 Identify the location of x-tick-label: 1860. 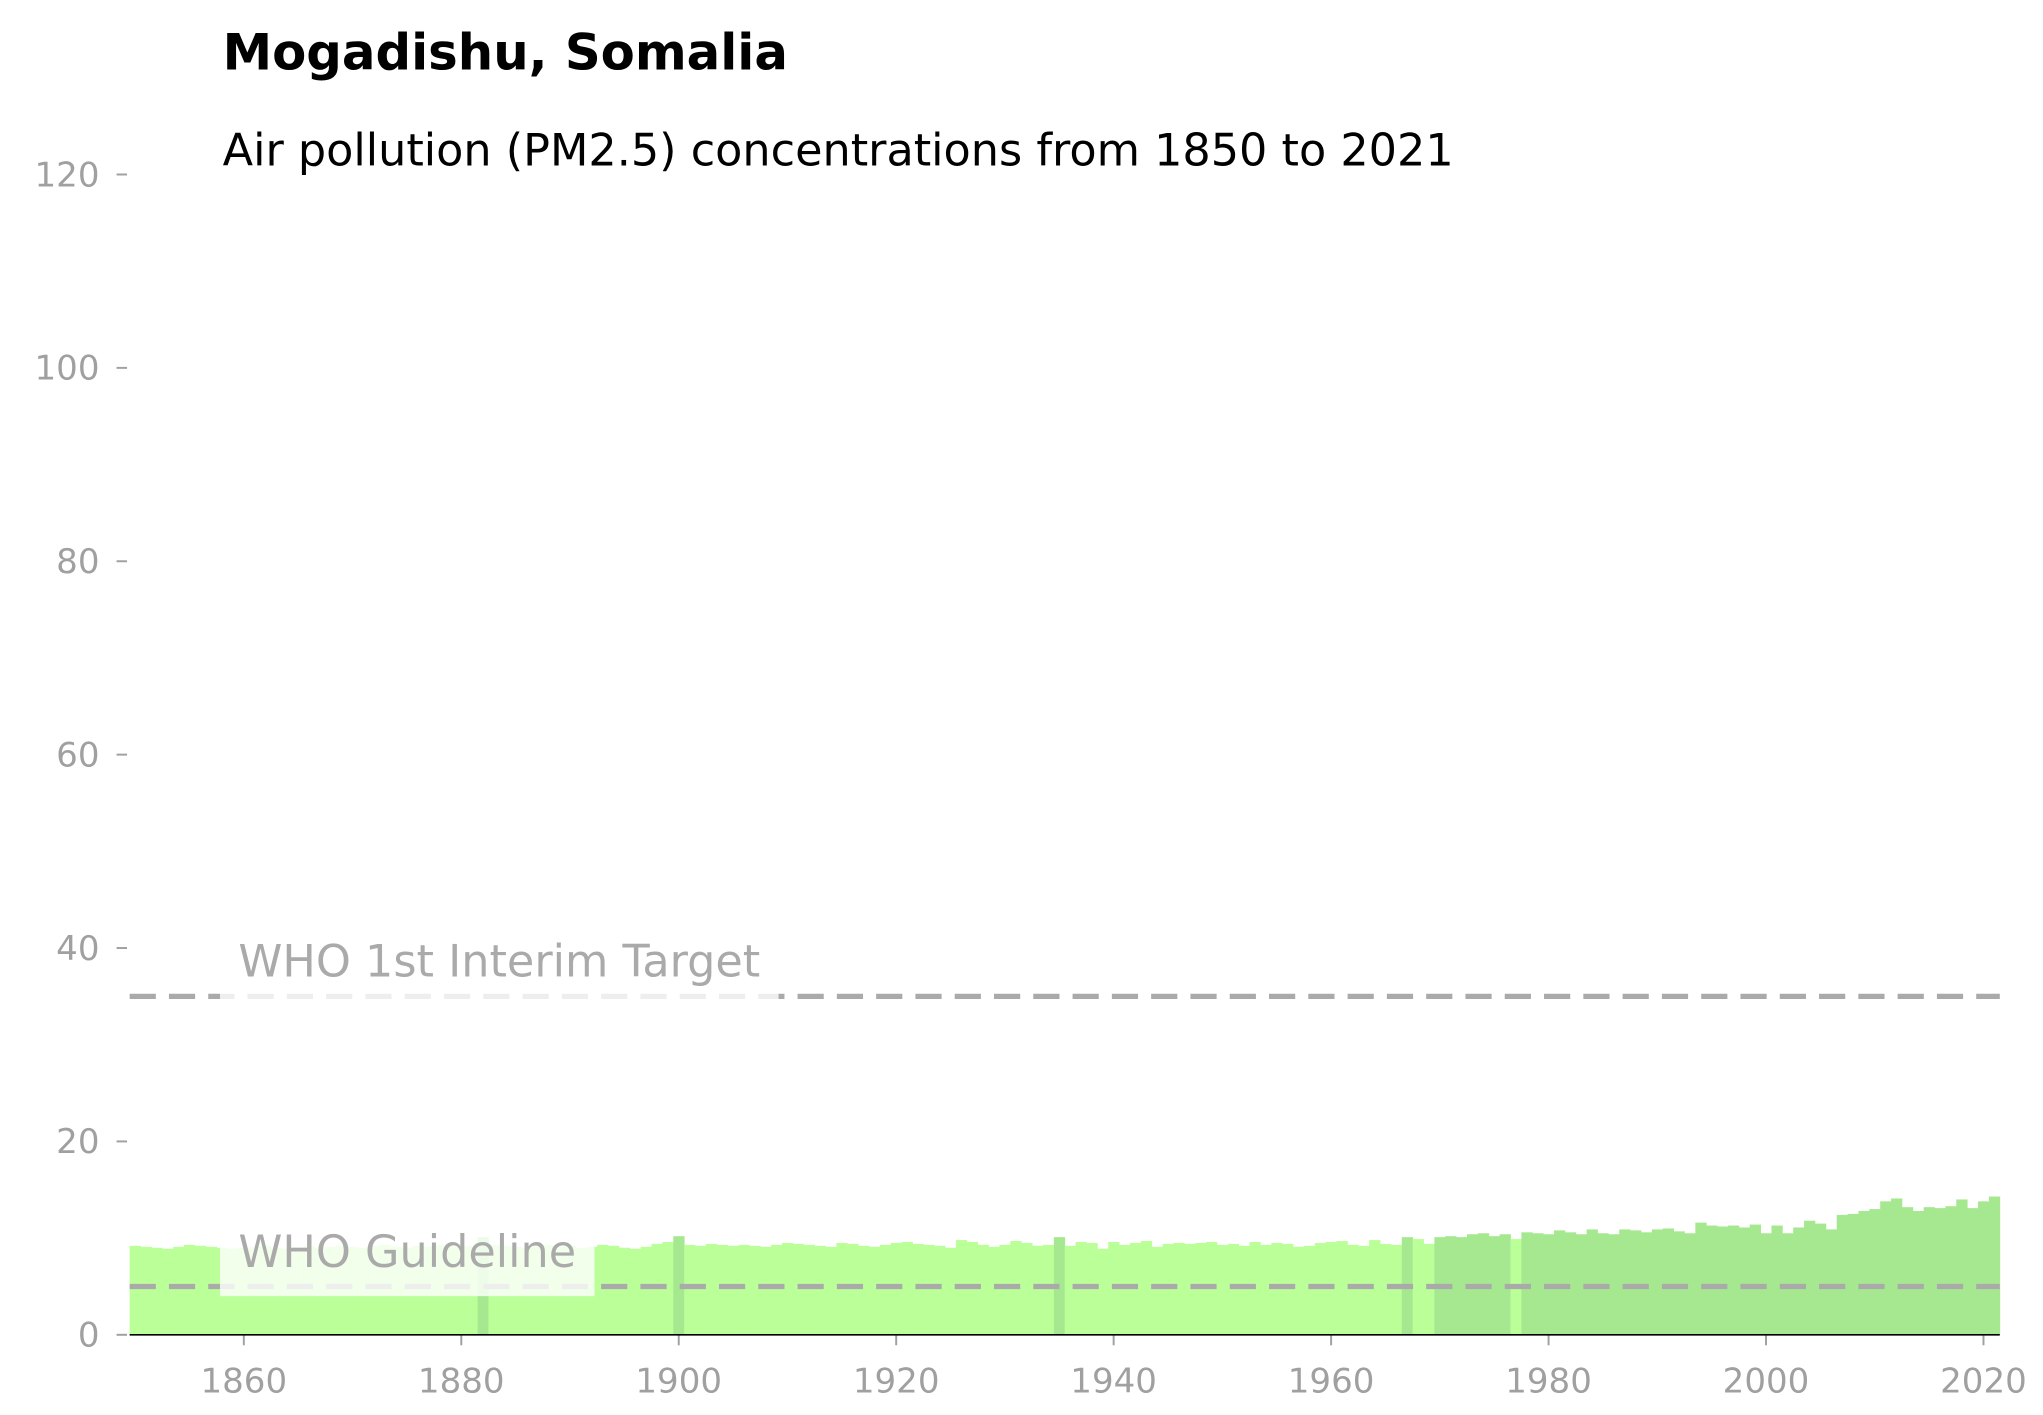
(243, 1381).